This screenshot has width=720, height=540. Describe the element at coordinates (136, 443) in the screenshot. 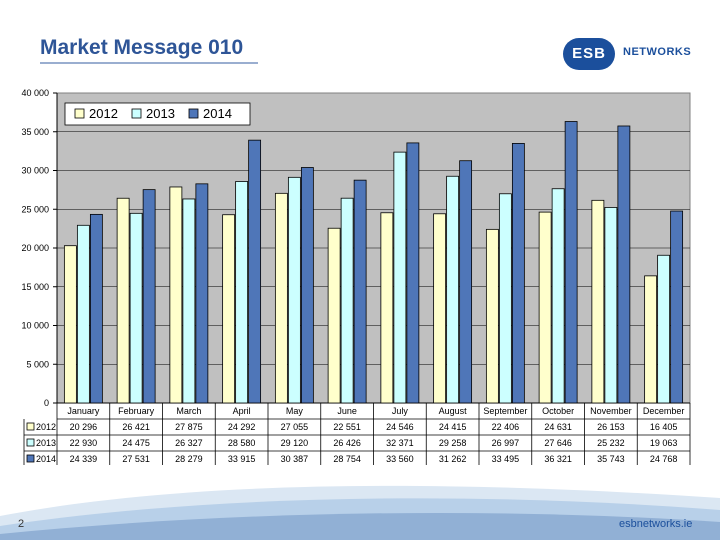

I see `data-label-2013: 24 475` at that location.